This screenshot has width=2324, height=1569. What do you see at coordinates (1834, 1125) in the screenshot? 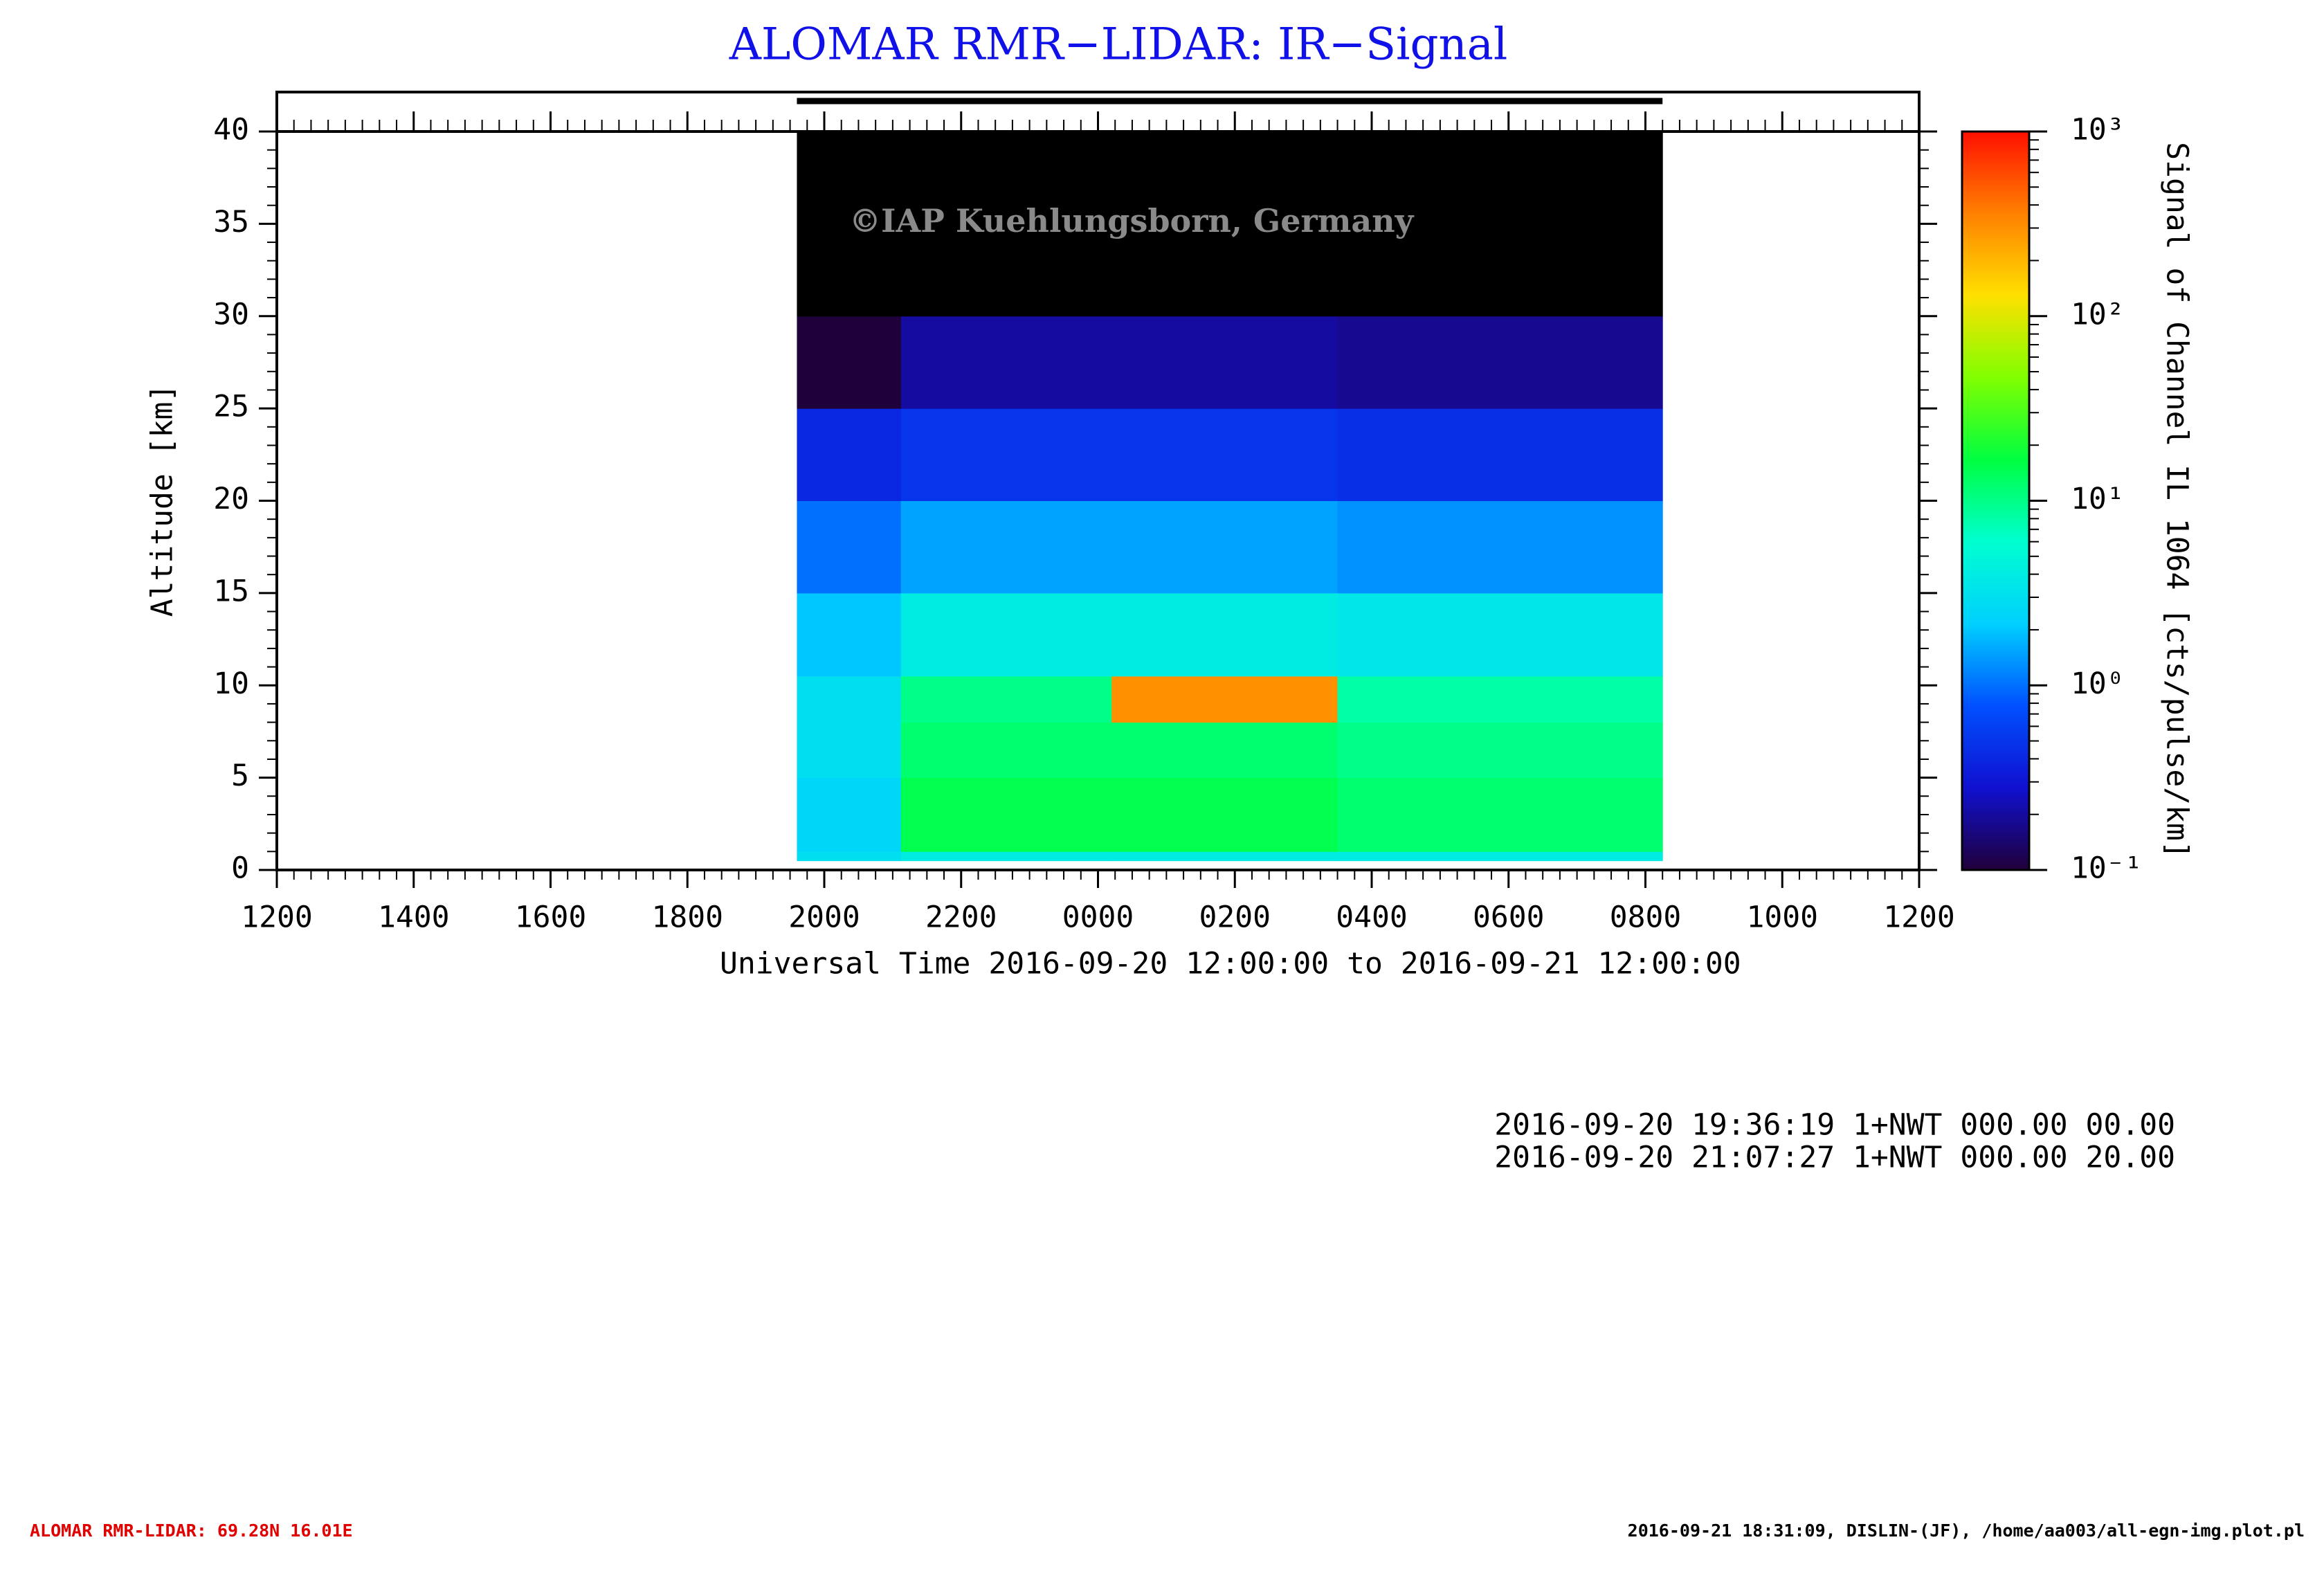
I see `measurement-line: 2016-09-20 19:36:19 1+NWT 000.00 00.00` at bounding box center [1834, 1125].